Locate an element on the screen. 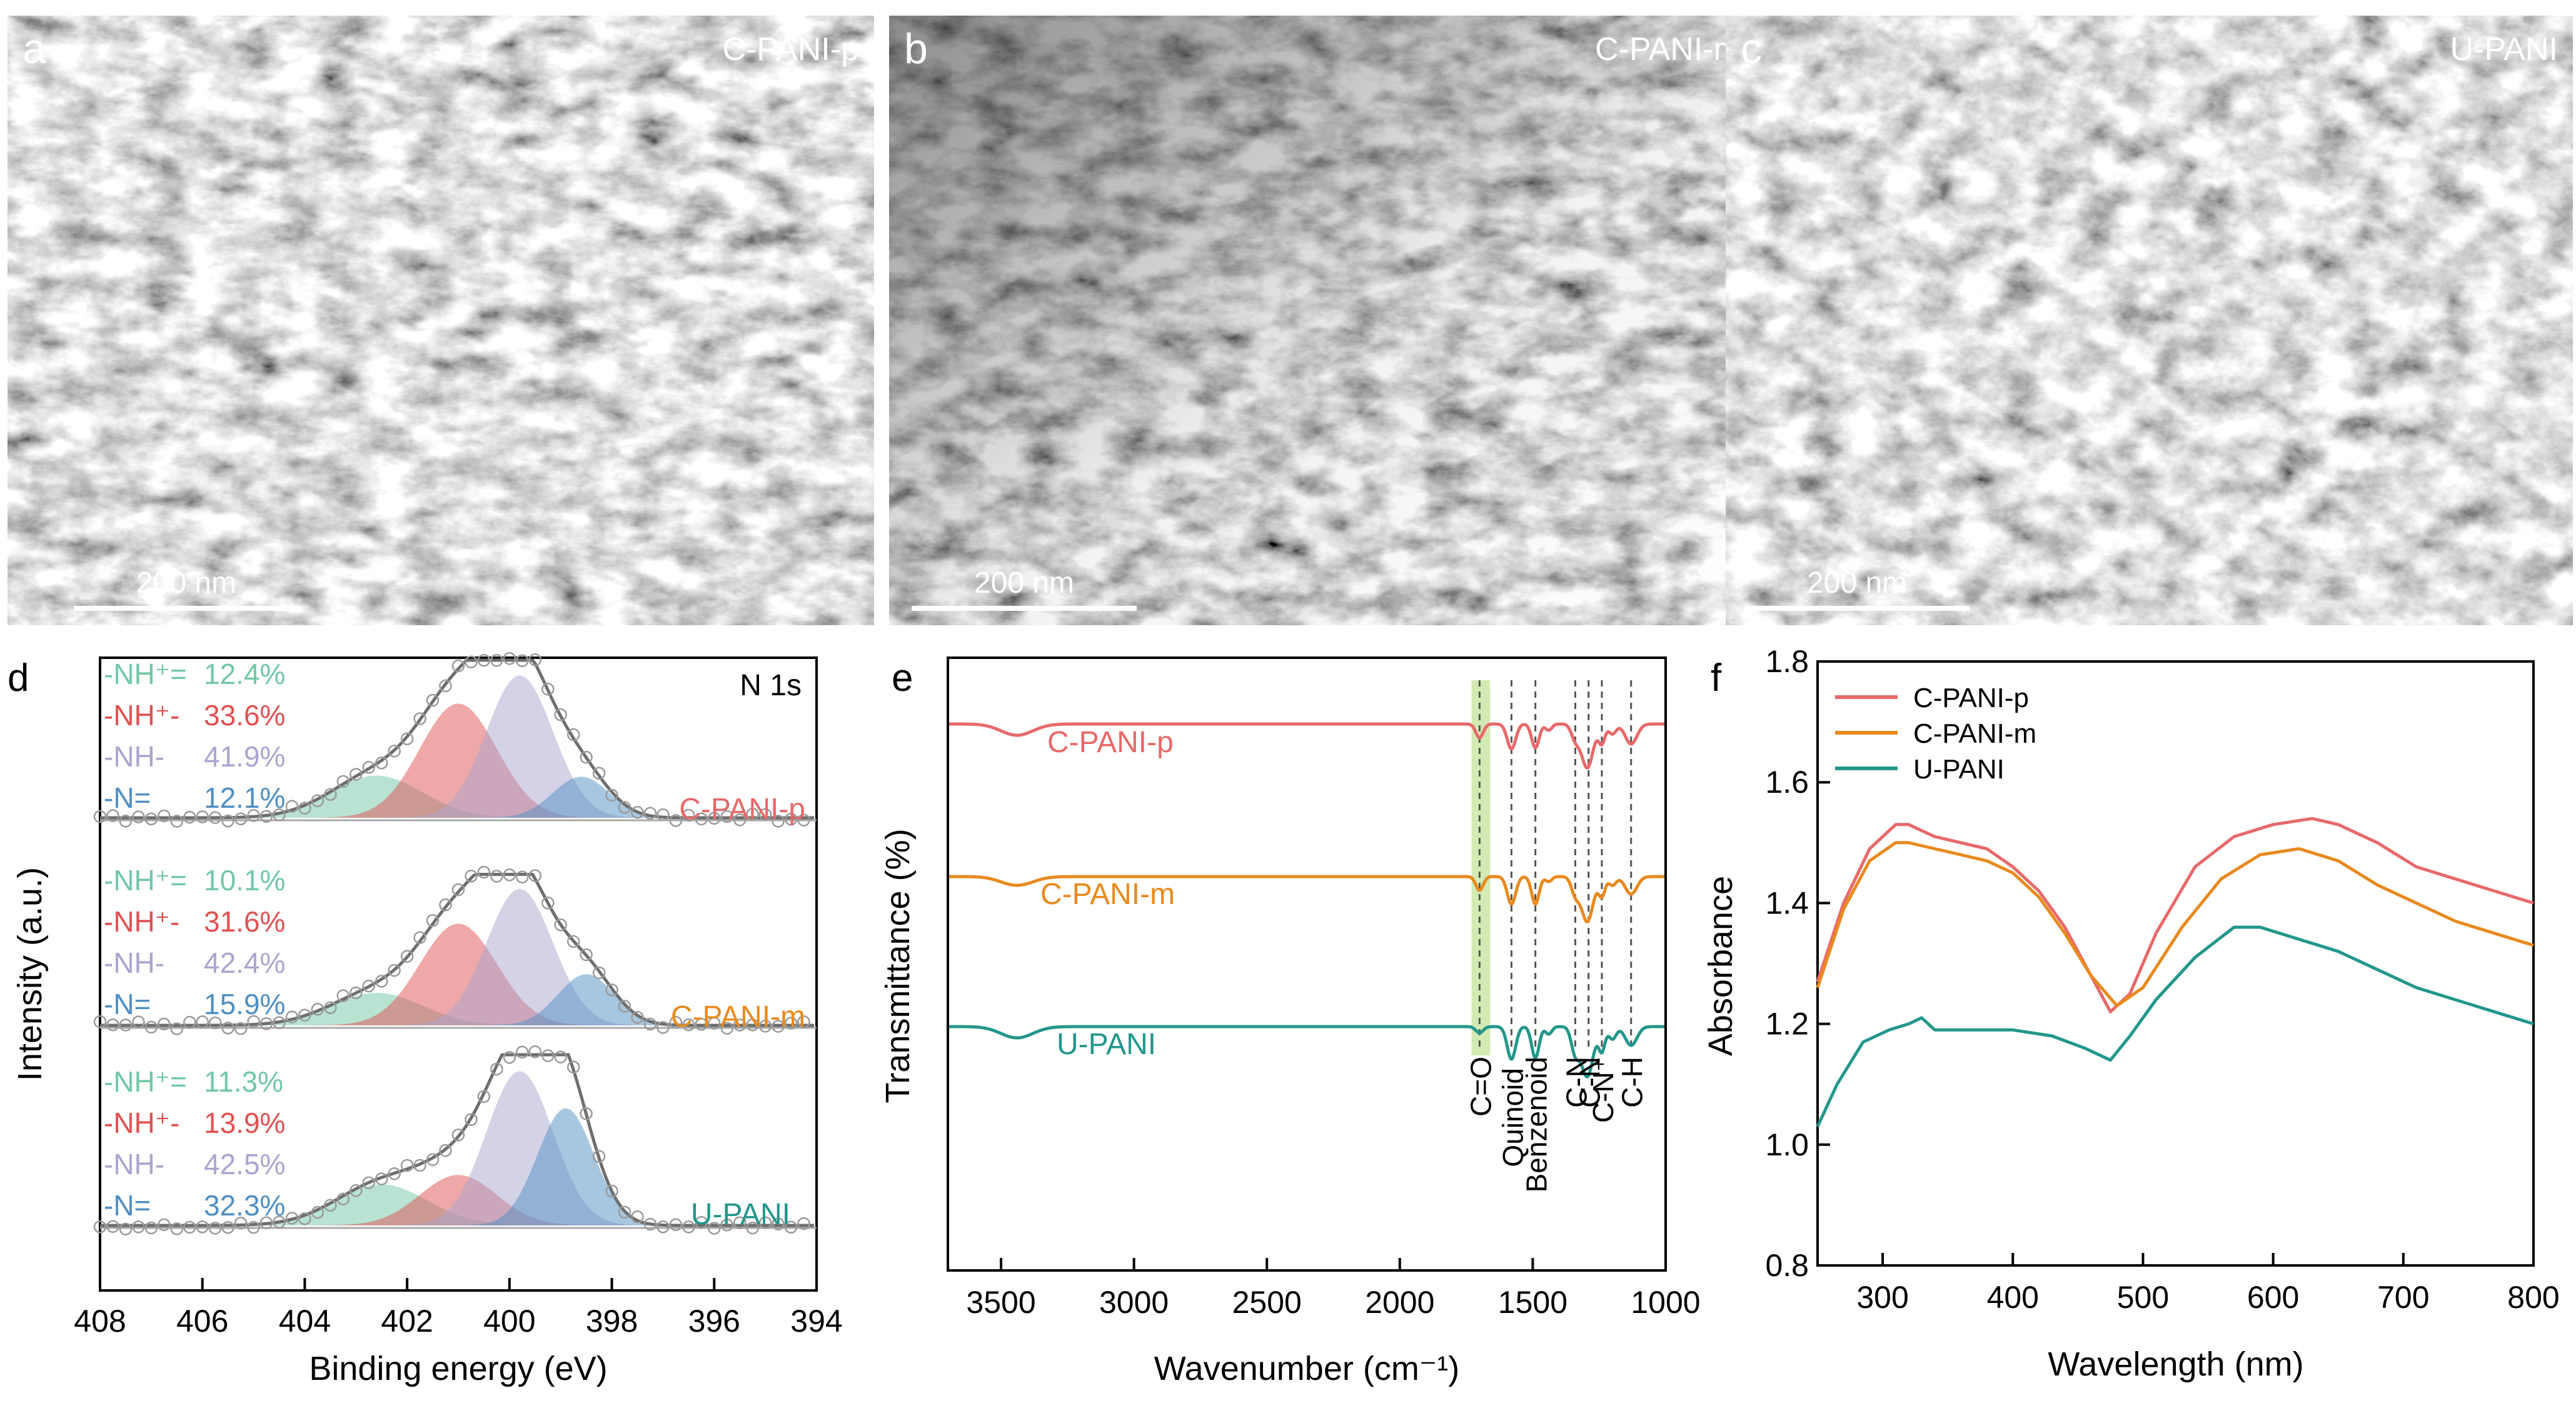  label-u-n-eq: -N= is located at coordinates (127, 1205).